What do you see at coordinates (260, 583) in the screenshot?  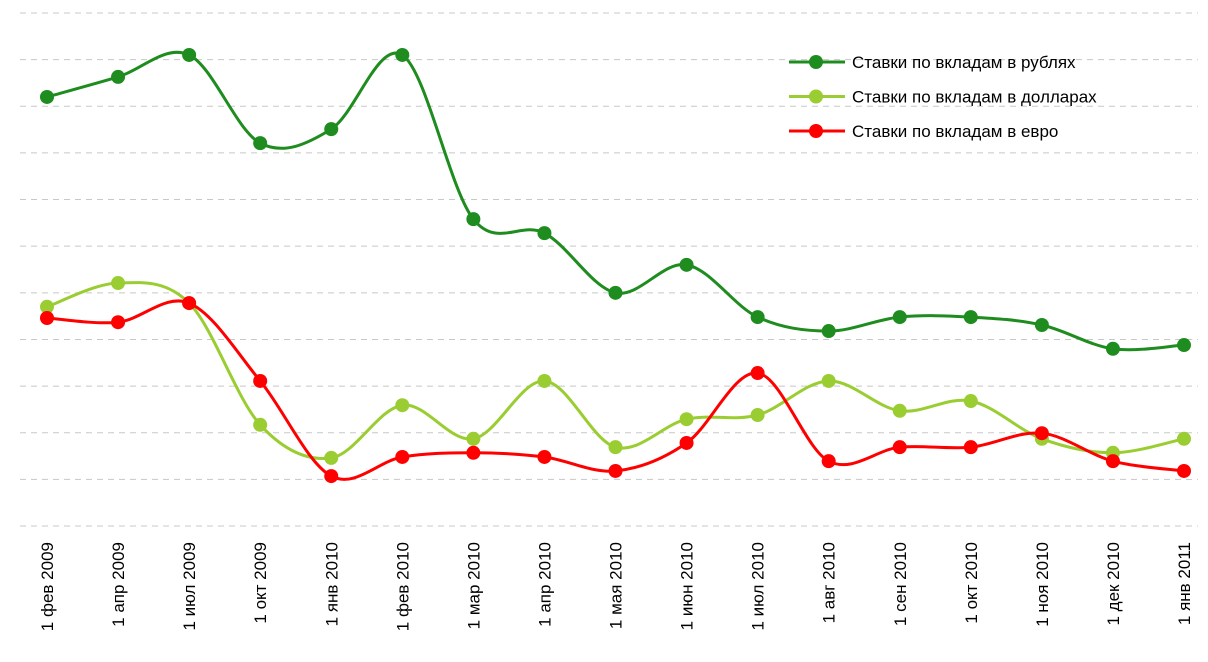 I see `x-tick-label: 1 окт 2009` at bounding box center [260, 583].